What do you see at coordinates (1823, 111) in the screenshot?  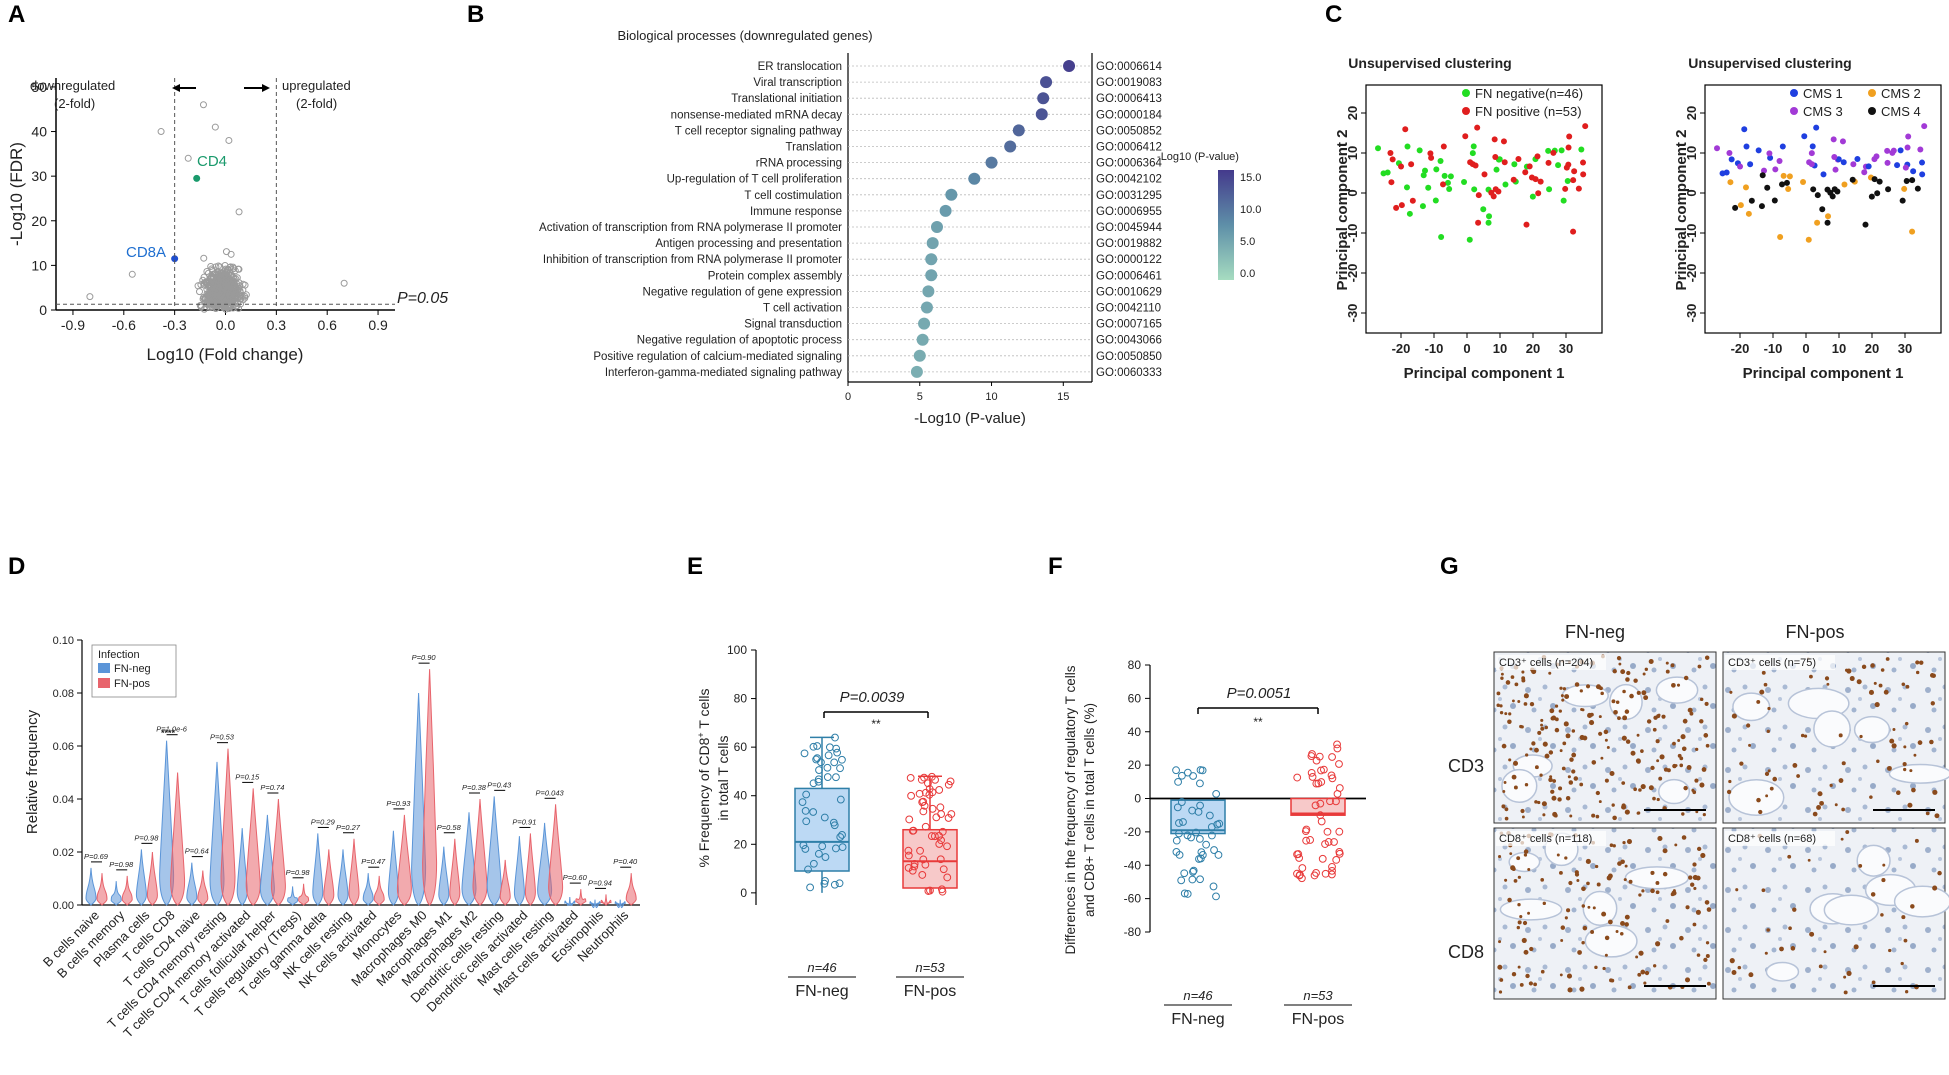 I see `pca2-legend-label: CMS 3` at bounding box center [1823, 111].